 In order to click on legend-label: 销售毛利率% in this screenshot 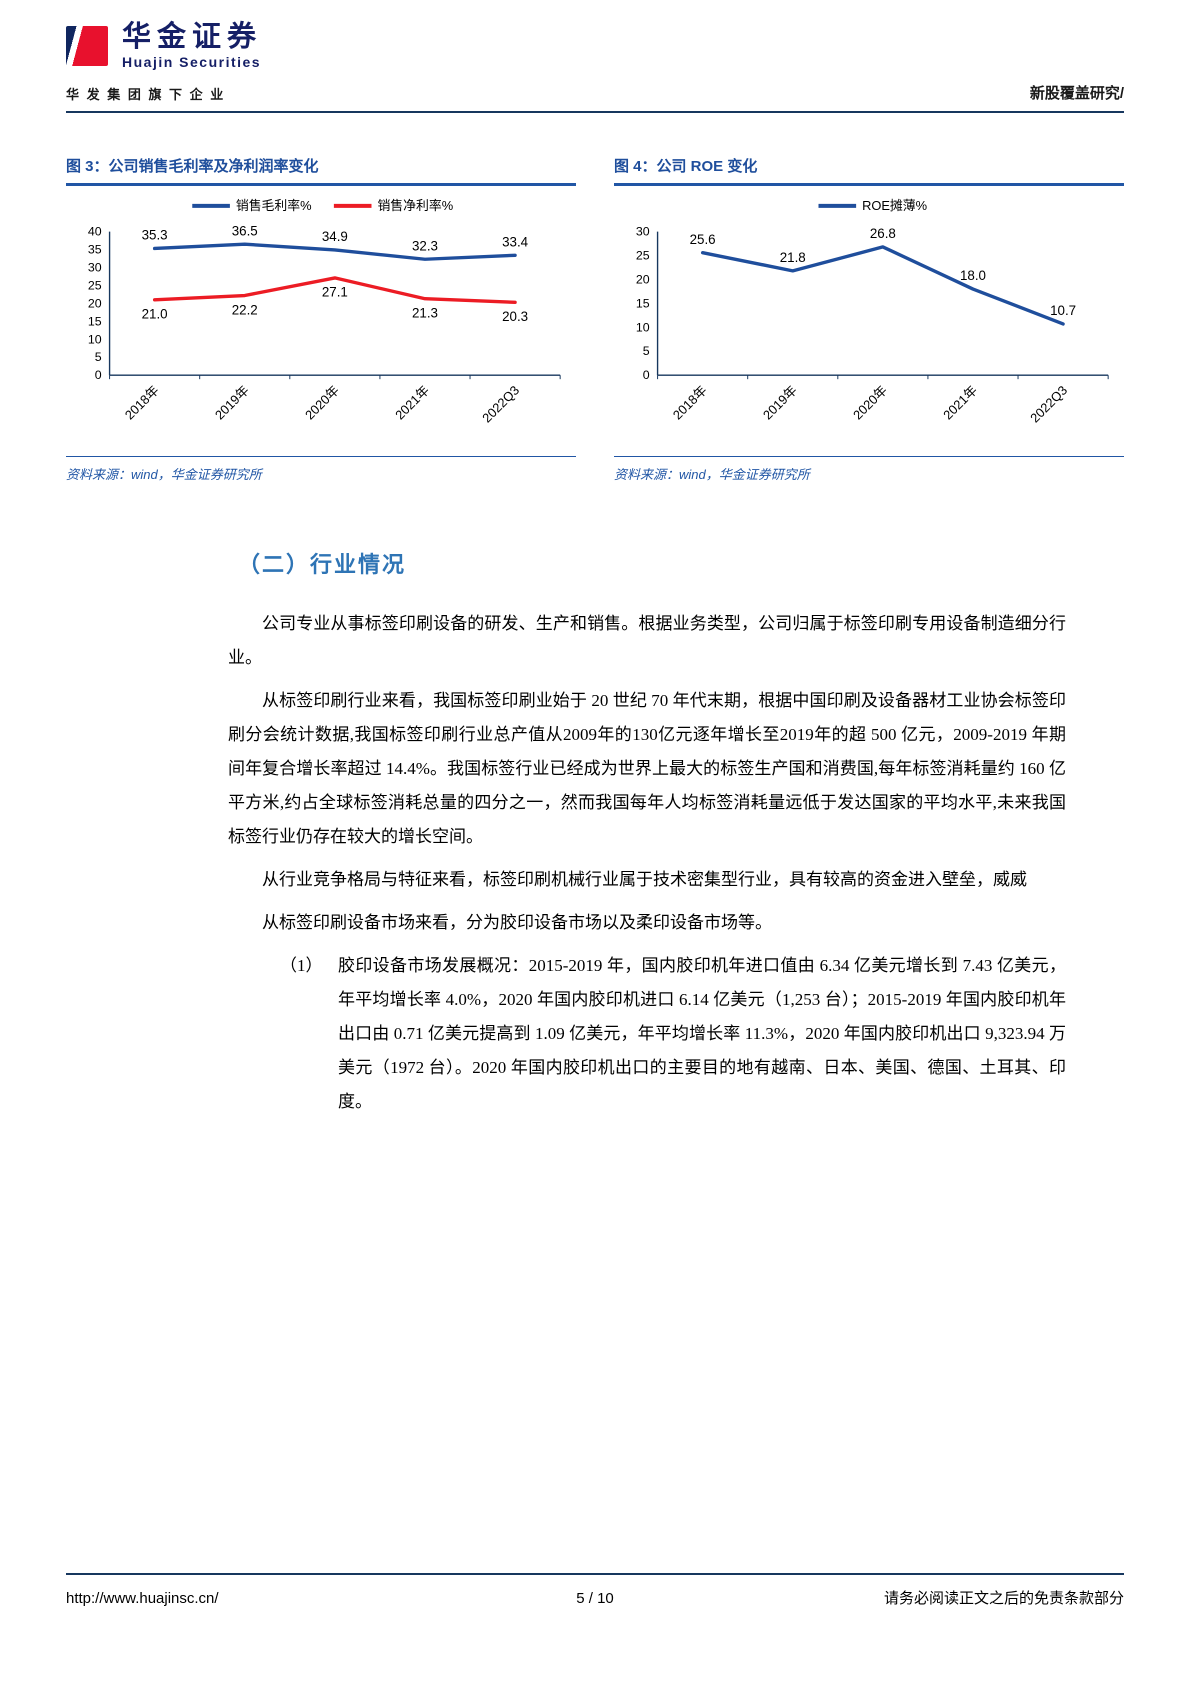, I will do `click(274, 205)`.